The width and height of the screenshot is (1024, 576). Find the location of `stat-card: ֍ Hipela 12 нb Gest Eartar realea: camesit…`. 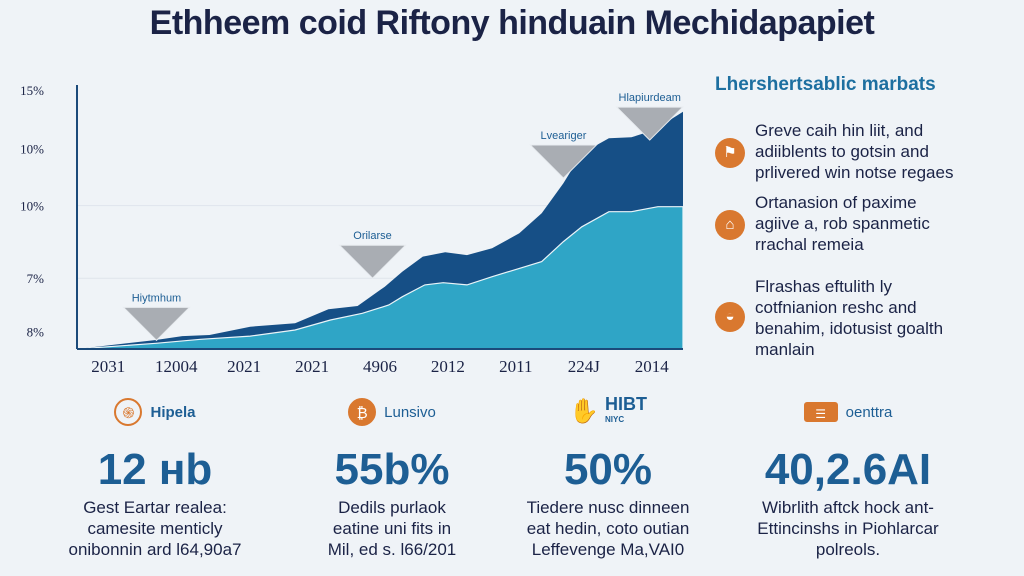

stat-card: ֍ Hipela 12 нb Gest Eartar realea: camesit… is located at coordinates (155, 477).